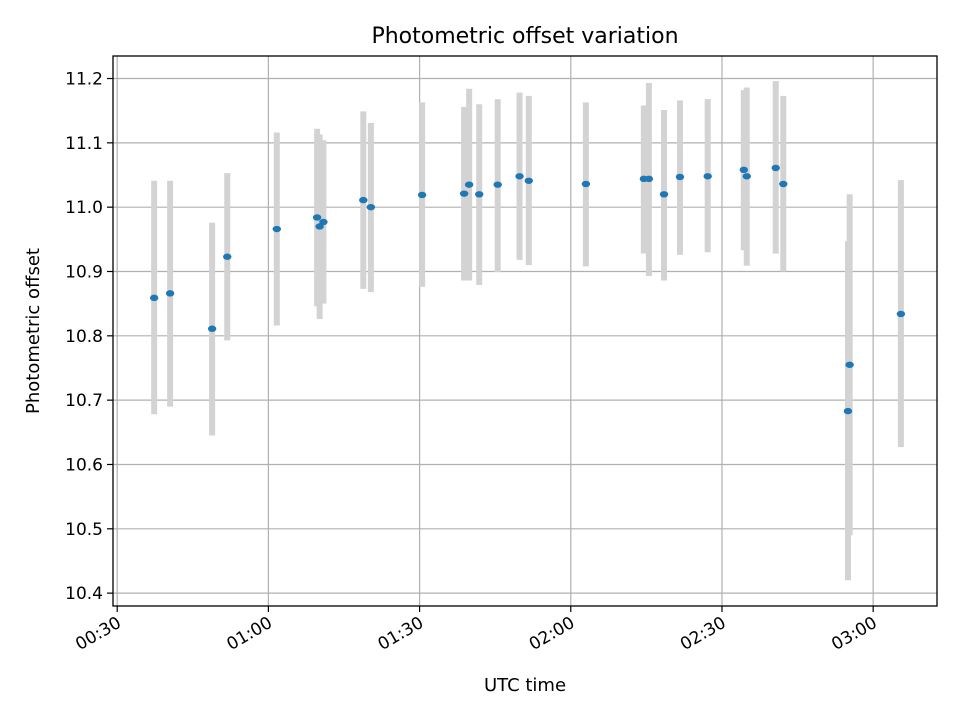 This screenshot has width=960, height=720. What do you see at coordinates (84, 272) in the screenshot?
I see `y-tick-label: 10.9` at bounding box center [84, 272].